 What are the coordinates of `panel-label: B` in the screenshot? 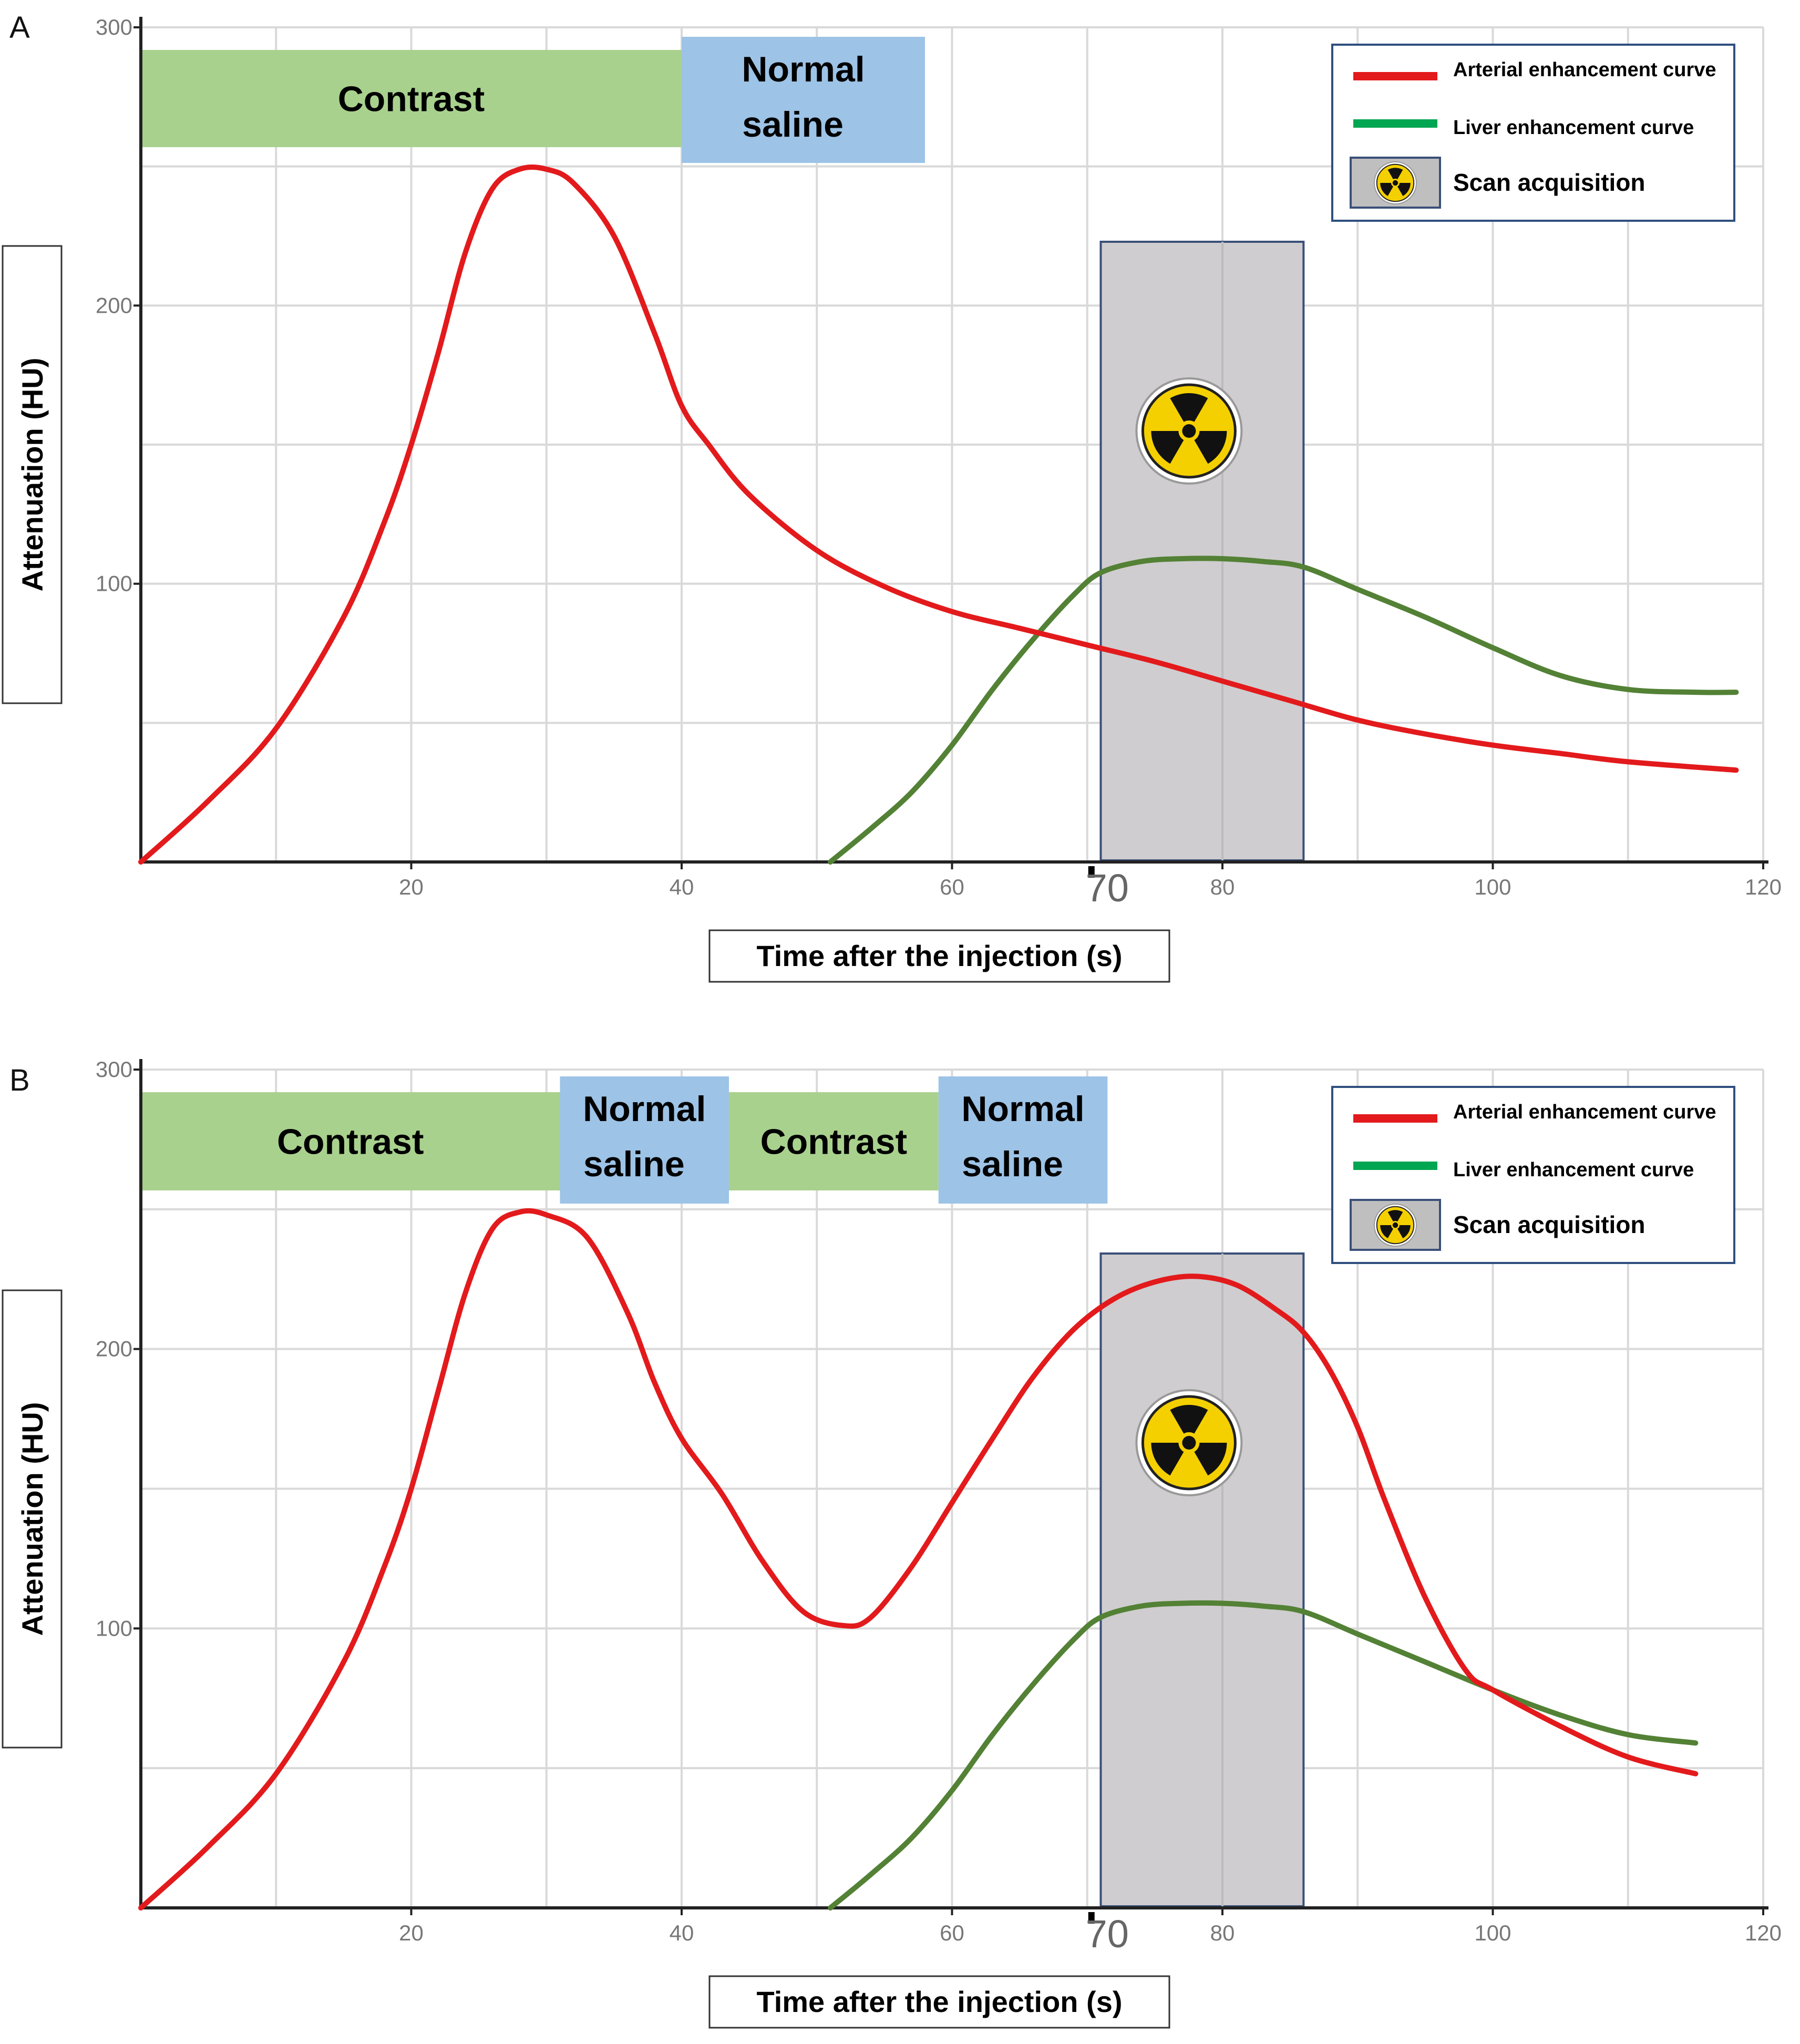 It's located at (19, 1080).